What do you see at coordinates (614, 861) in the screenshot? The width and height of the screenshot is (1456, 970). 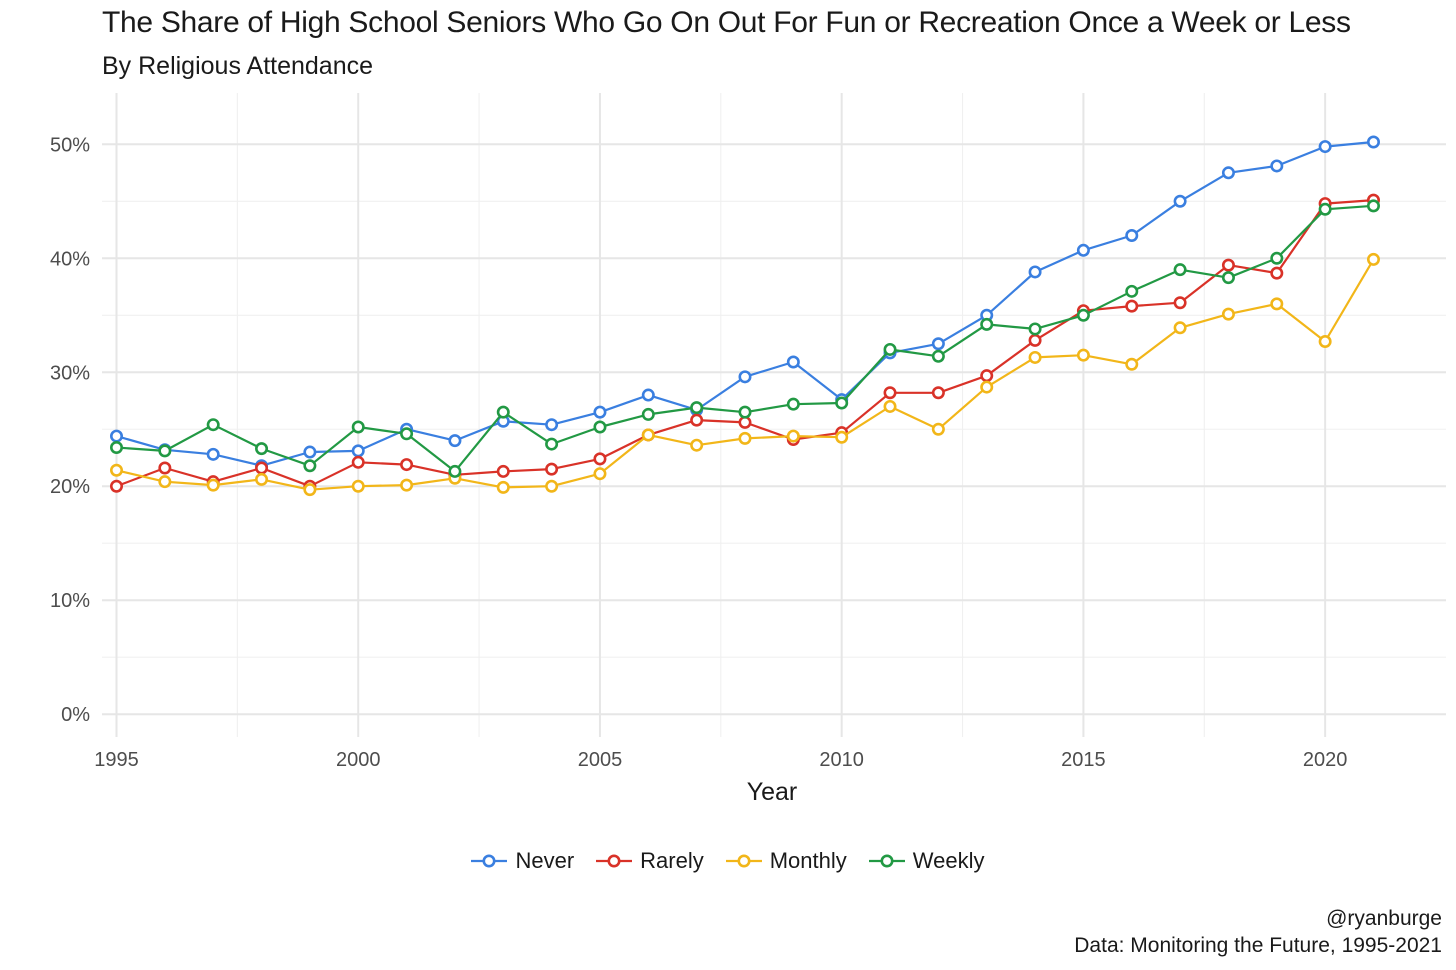 I see `legend-key-rarely` at bounding box center [614, 861].